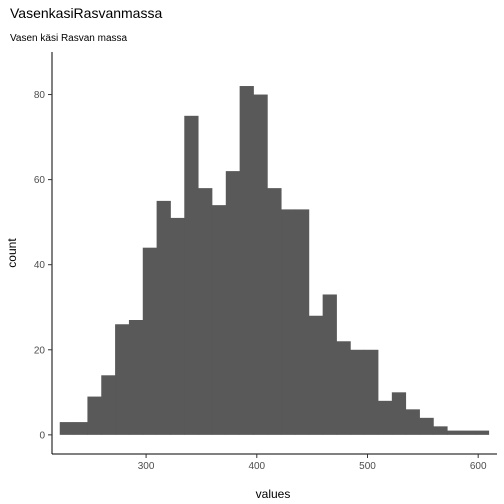 This screenshot has width=504, height=504. Describe the element at coordinates (12, 253) in the screenshot. I see `y-axis-title: count` at that location.